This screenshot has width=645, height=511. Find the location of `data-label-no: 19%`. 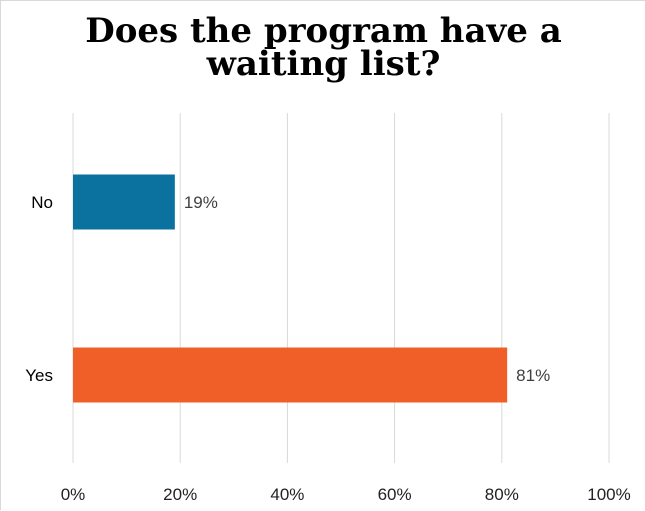

data-label-no: 19% is located at coordinates (201, 202).